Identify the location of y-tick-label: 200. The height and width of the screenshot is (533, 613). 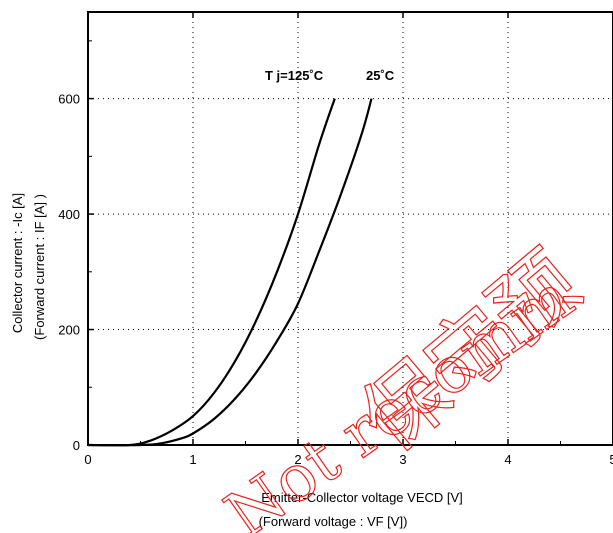
(69, 330).